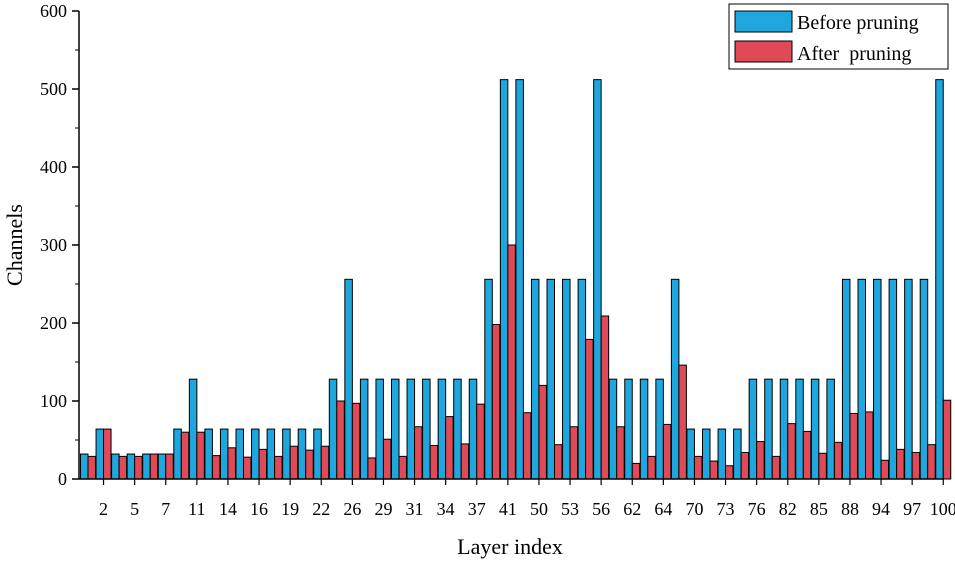 This screenshot has height=563, width=955. Describe the element at coordinates (510, 546) in the screenshot. I see `x-axis-title: Layer index` at that location.